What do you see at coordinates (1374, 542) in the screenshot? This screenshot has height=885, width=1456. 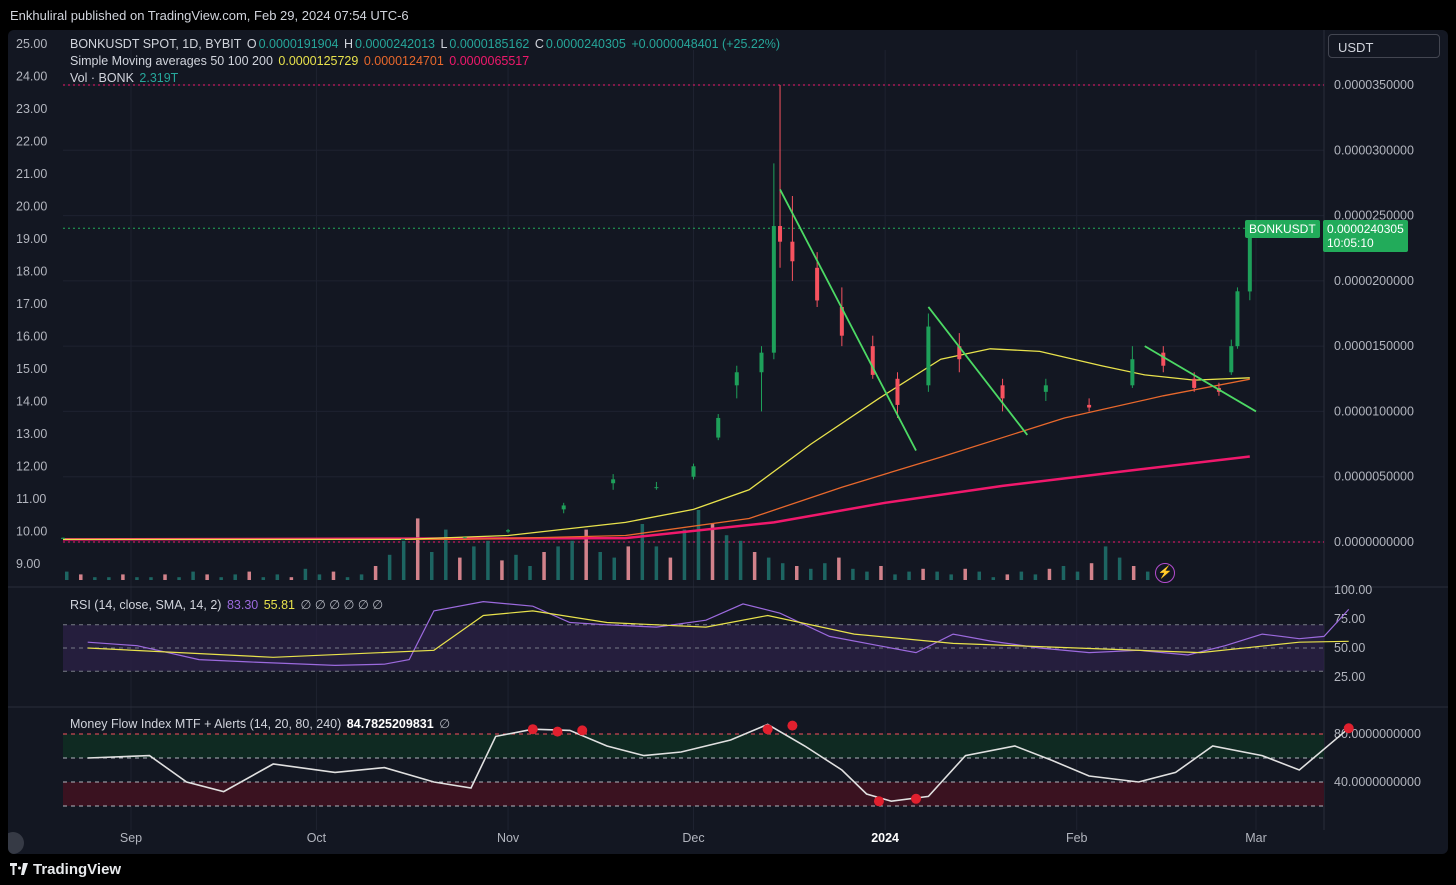 I see `right-axis-tick: 0.0000000000` at bounding box center [1374, 542].